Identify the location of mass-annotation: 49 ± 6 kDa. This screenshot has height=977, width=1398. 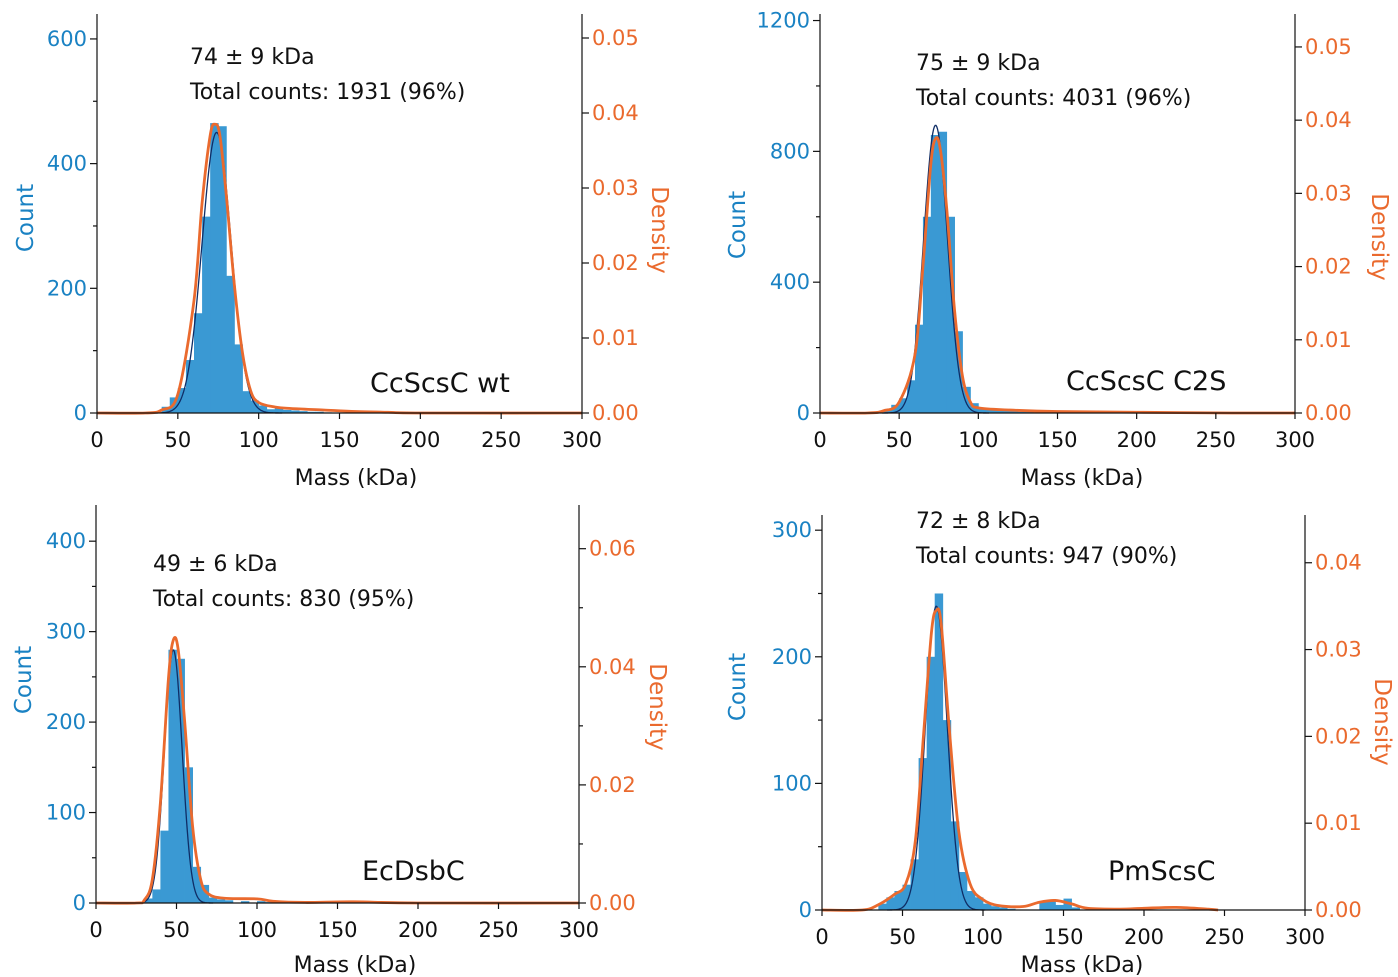
(215, 564).